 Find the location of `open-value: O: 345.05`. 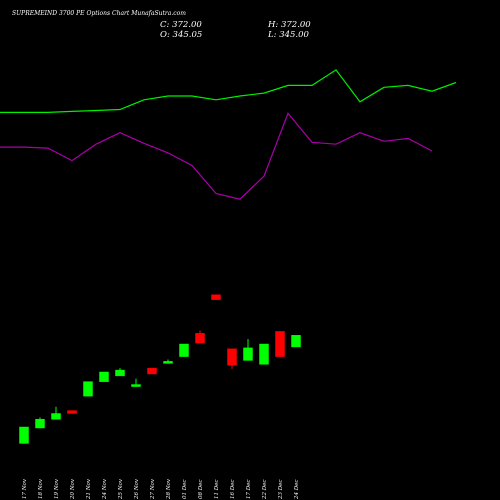

open-value: O: 345.05 is located at coordinates (181, 35).